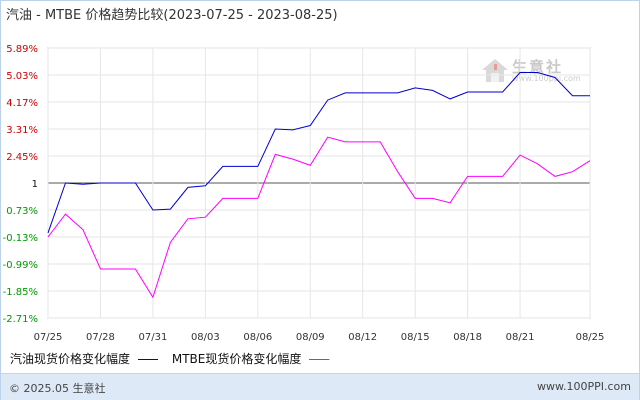  I want to click on x-tick-label: 08/03, so click(205, 337).